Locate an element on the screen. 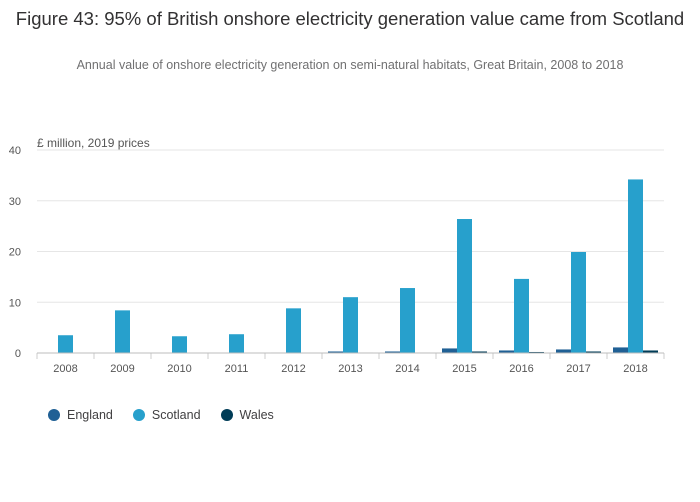  bar-wales-2017 is located at coordinates (593, 352).